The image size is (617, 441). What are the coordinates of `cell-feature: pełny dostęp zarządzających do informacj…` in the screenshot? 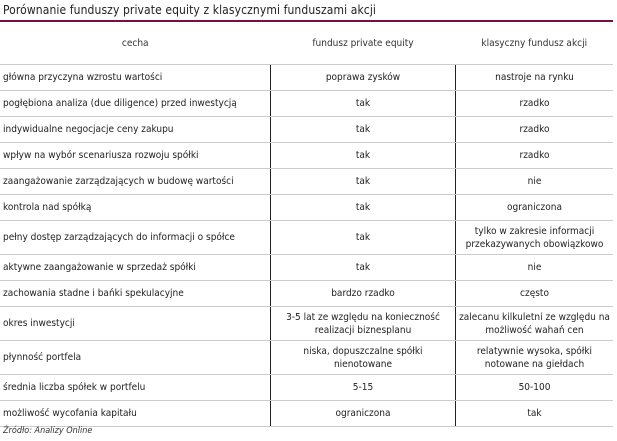 It's located at (135, 237).